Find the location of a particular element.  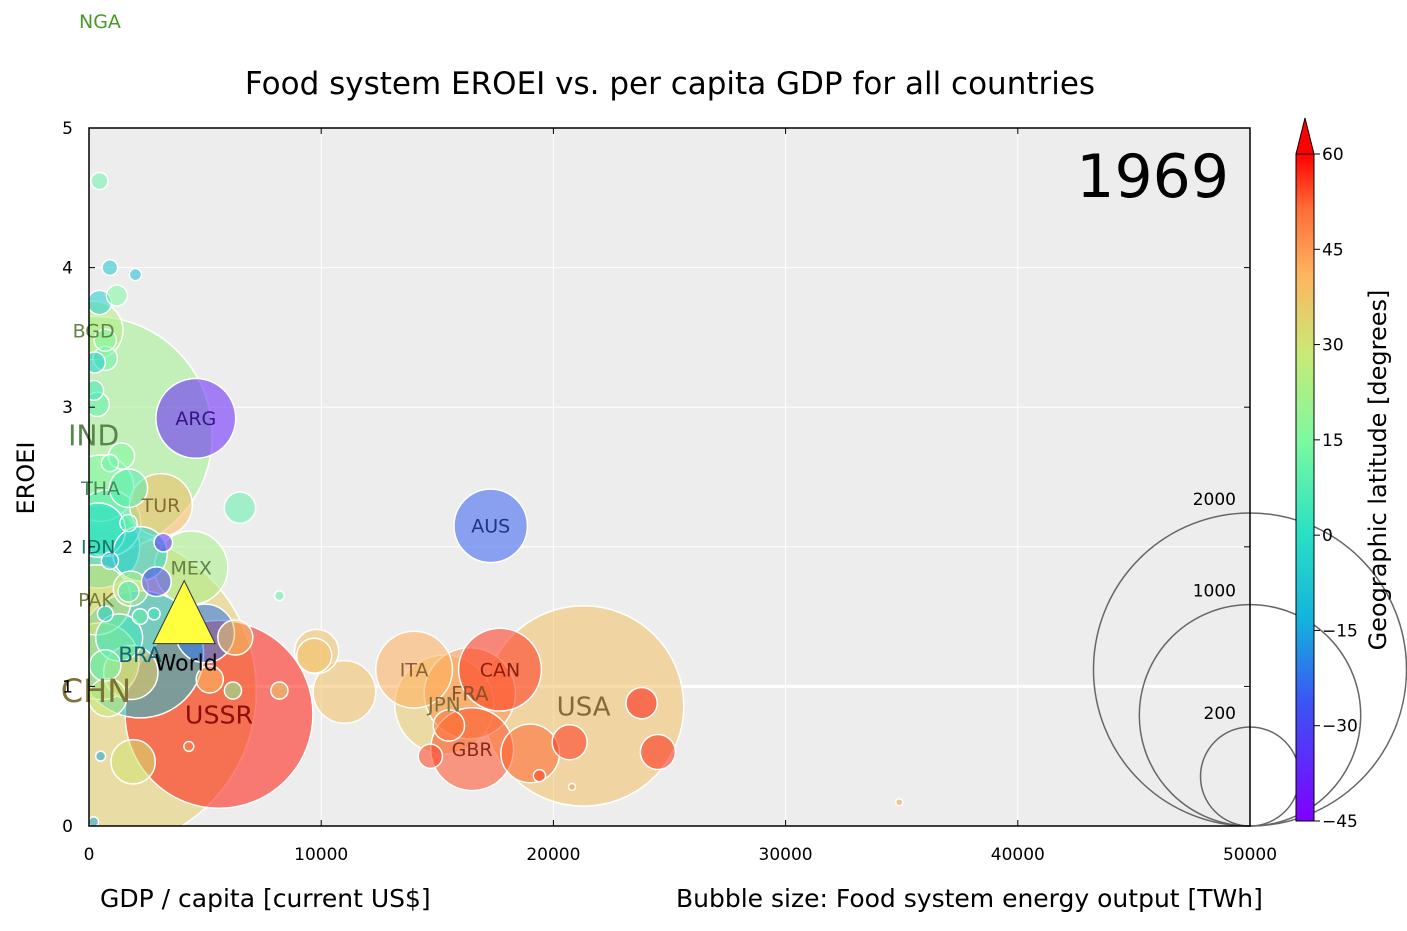

bubble-label-tha: THA is located at coordinates (100, 489).